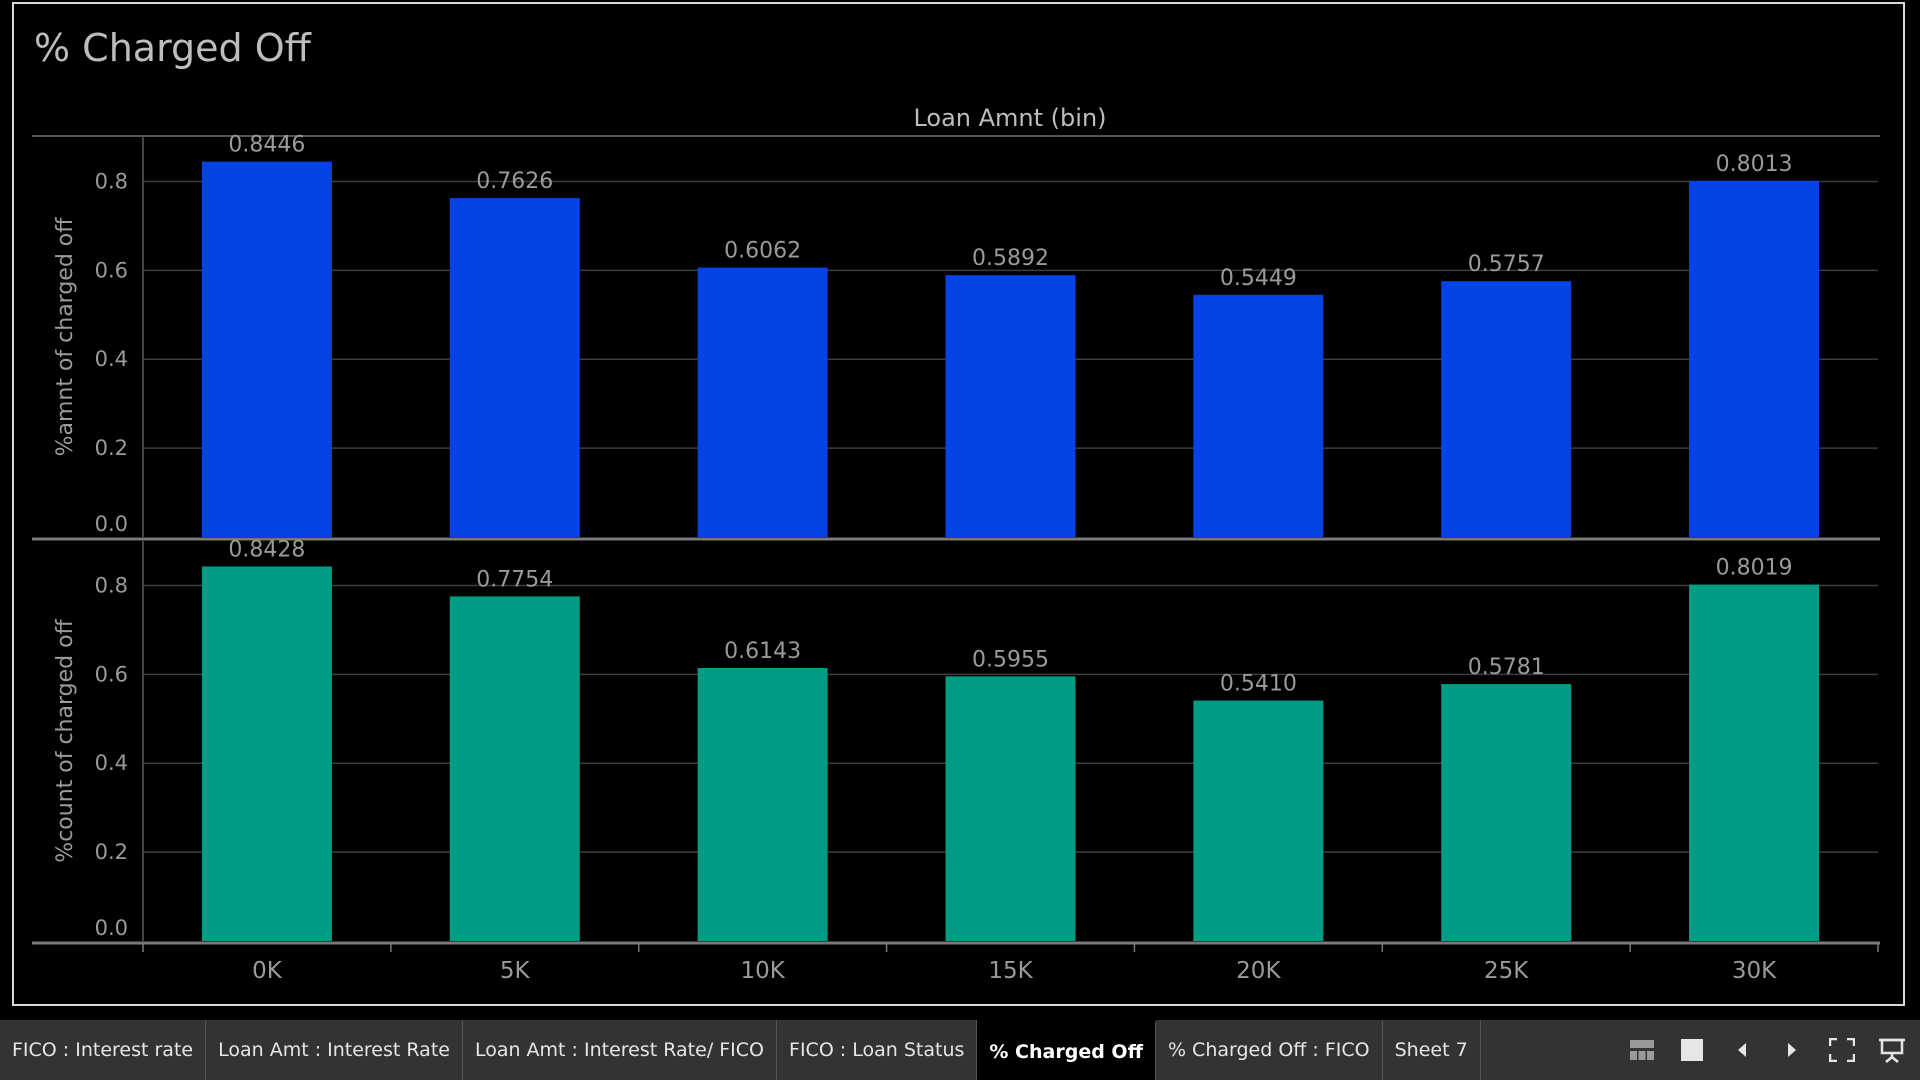  Describe the element at coordinates (1269, 1050) in the screenshot. I see `tab-charged-off-fico: % Charged Off : FICO` at that location.